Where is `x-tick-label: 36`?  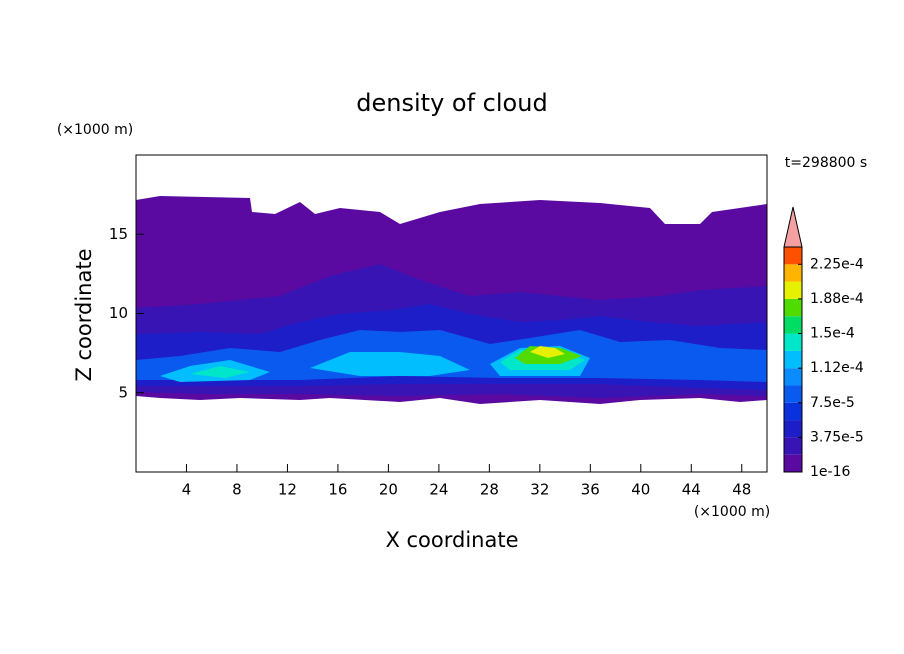
x-tick-label: 36 is located at coordinates (590, 490).